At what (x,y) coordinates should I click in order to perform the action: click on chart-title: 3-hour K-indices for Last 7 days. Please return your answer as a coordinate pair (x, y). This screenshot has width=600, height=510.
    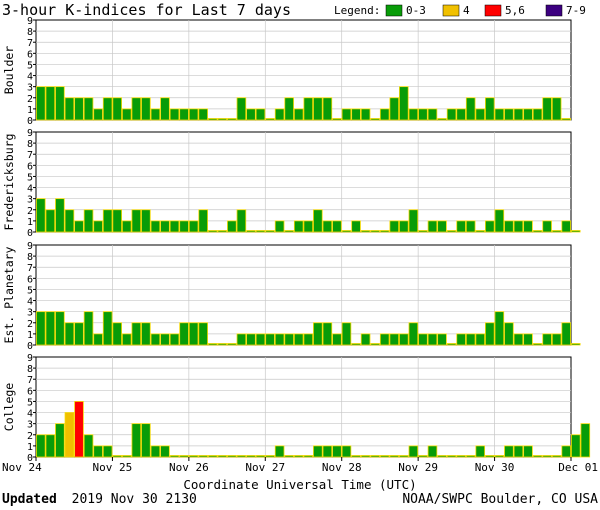
    Looking at the image, I should click on (146, 10).